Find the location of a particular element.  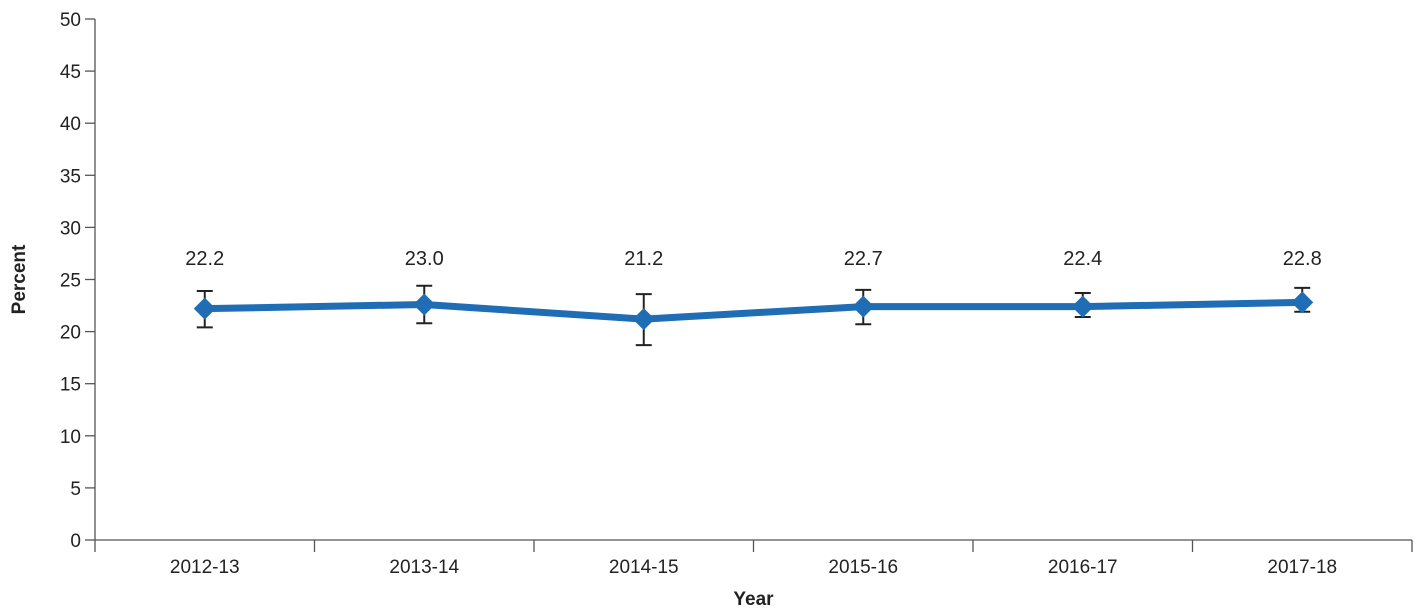

x-tick-label: 2017-18 is located at coordinates (1302, 567).